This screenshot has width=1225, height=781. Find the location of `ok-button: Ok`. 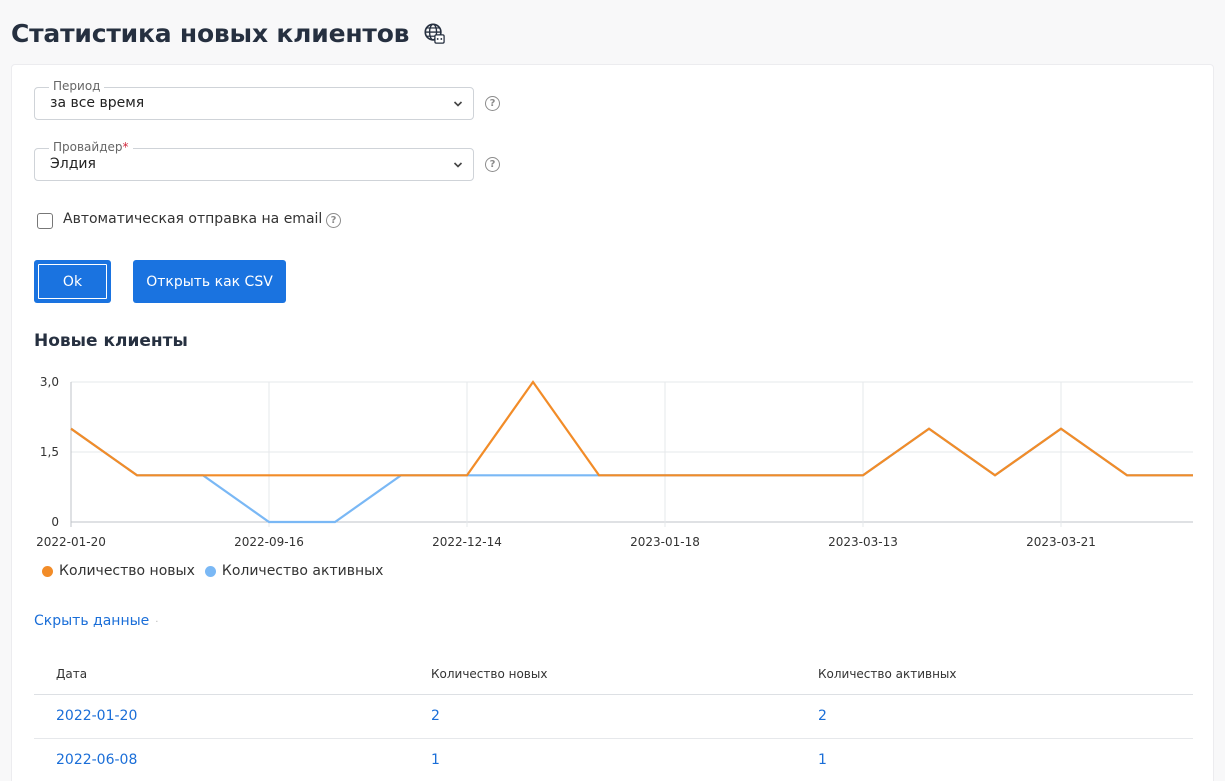

ok-button: Ok is located at coordinates (72, 281).